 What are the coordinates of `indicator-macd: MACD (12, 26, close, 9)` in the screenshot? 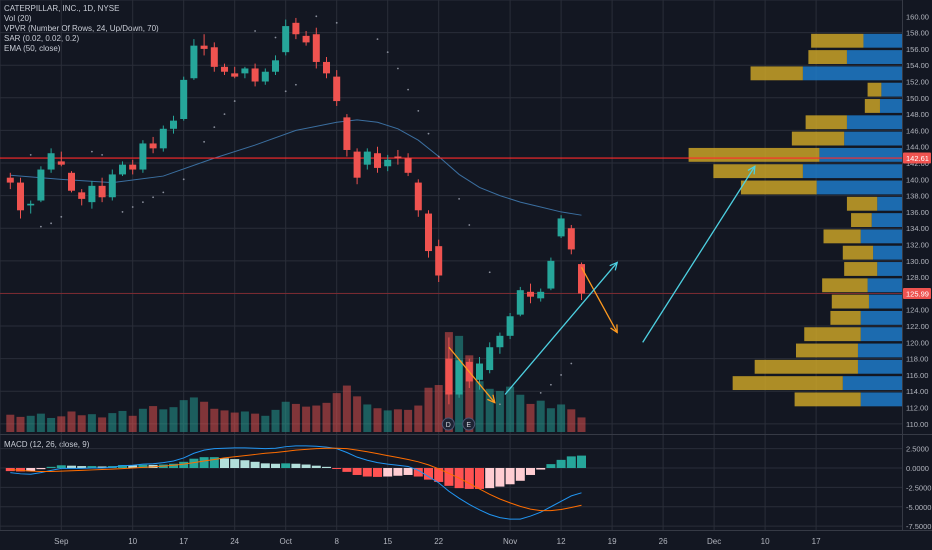 It's located at (47, 444).